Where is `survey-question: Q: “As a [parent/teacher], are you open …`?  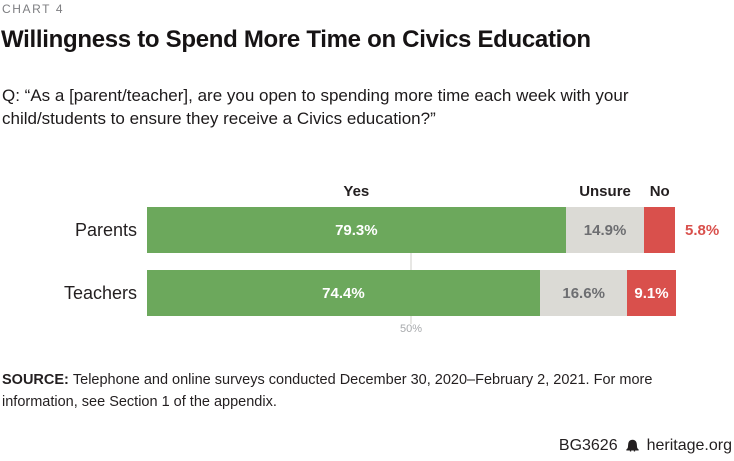 survey-question: Q: “As a [parent/teacher], are you open … is located at coordinates (315, 107).